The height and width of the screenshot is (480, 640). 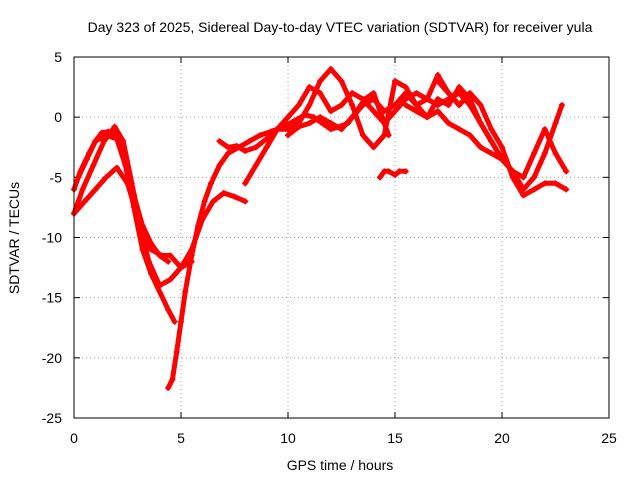 I want to click on y-tick-label: 0, so click(x=58, y=117).